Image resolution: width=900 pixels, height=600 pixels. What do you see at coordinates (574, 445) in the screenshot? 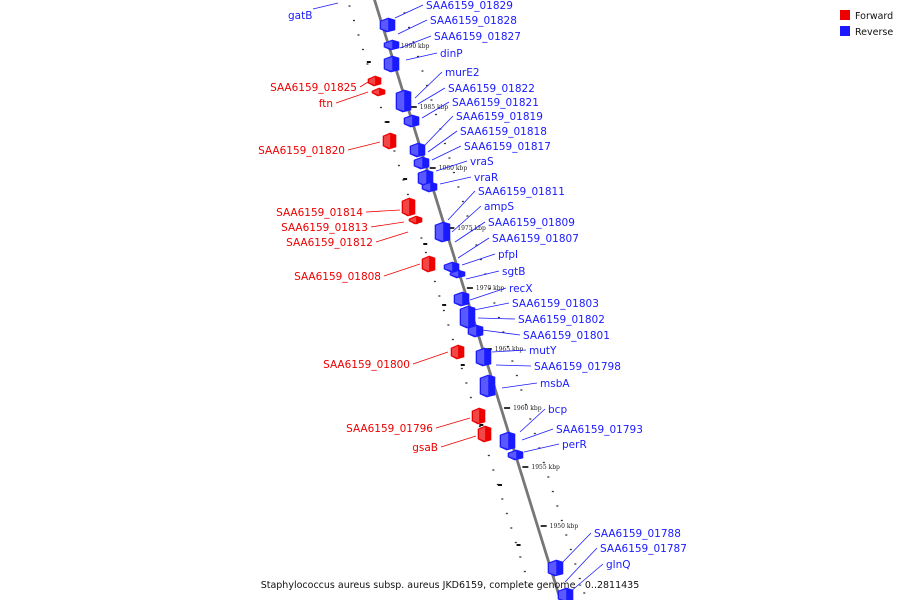
I see `svg-text: perR` at bounding box center [574, 445].